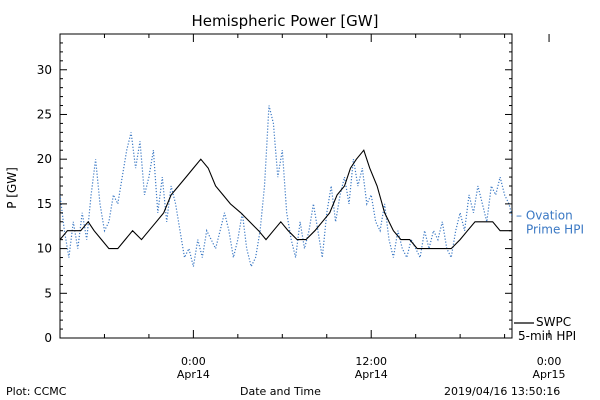  I want to click on chart-title: Hemispheric Power [GW], so click(285, 21).